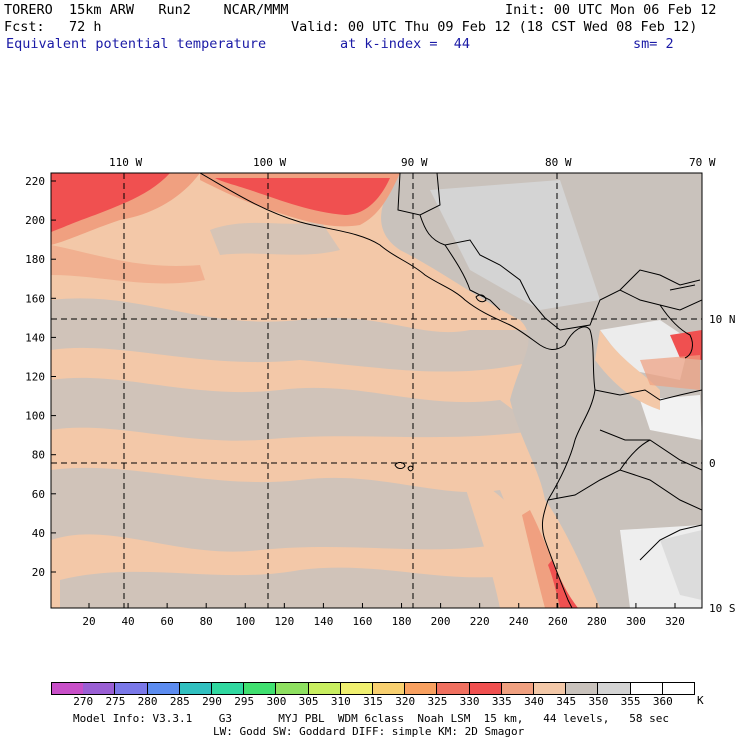  What do you see at coordinates (244, 701) in the screenshot?
I see `colorbar-label: 295` at bounding box center [244, 701].